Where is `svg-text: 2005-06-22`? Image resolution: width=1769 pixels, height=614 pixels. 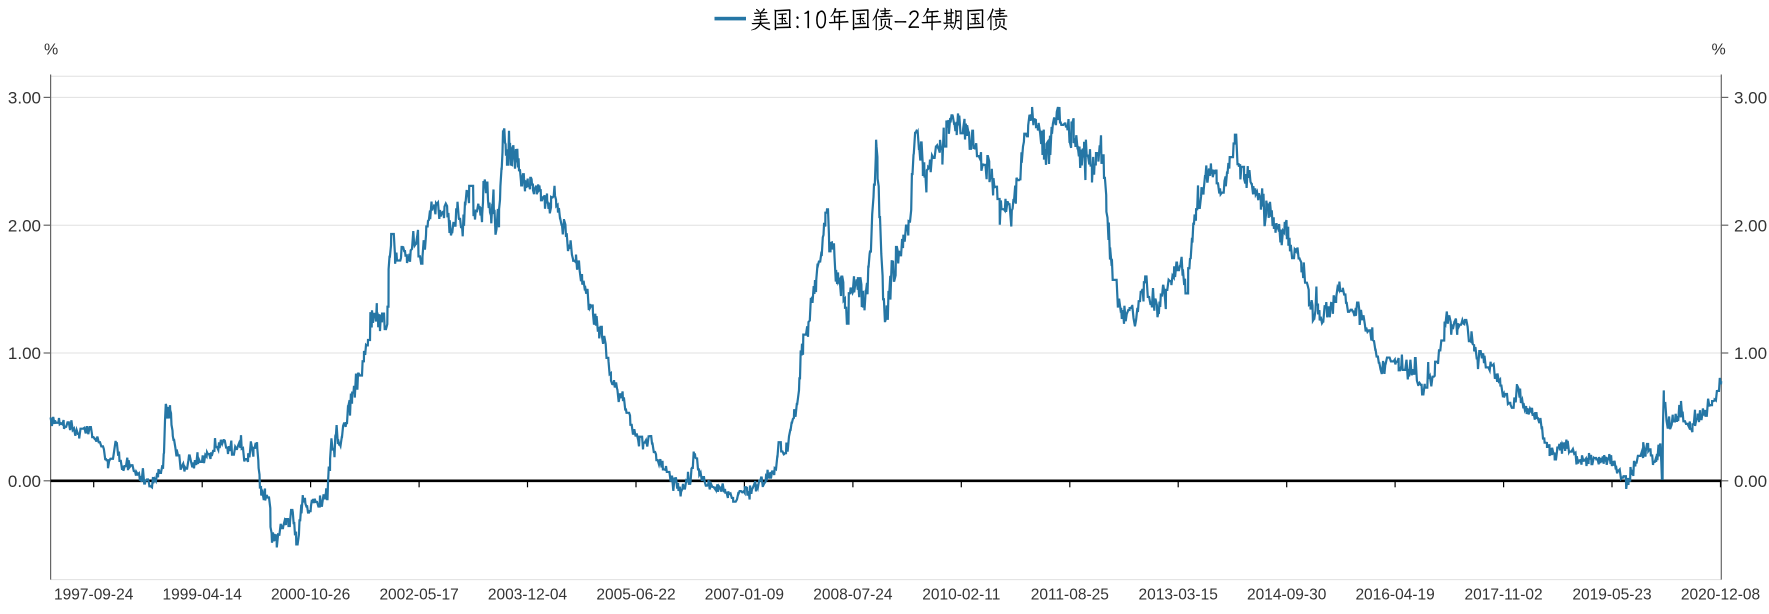
svg-text: 2005-06-22 is located at coordinates (635, 595).